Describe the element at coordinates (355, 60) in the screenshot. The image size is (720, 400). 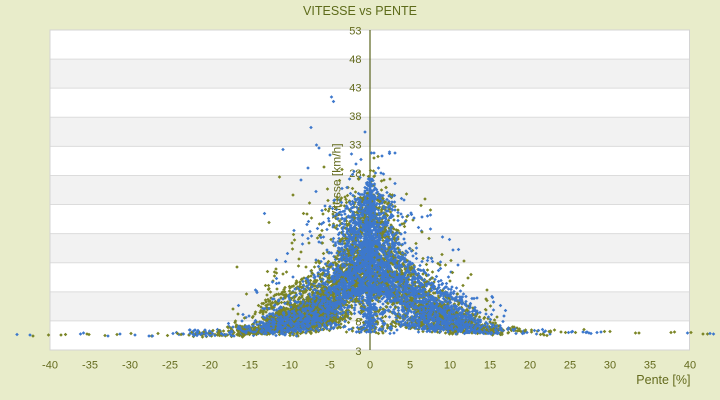
I see `svg-text: 48` at that location.